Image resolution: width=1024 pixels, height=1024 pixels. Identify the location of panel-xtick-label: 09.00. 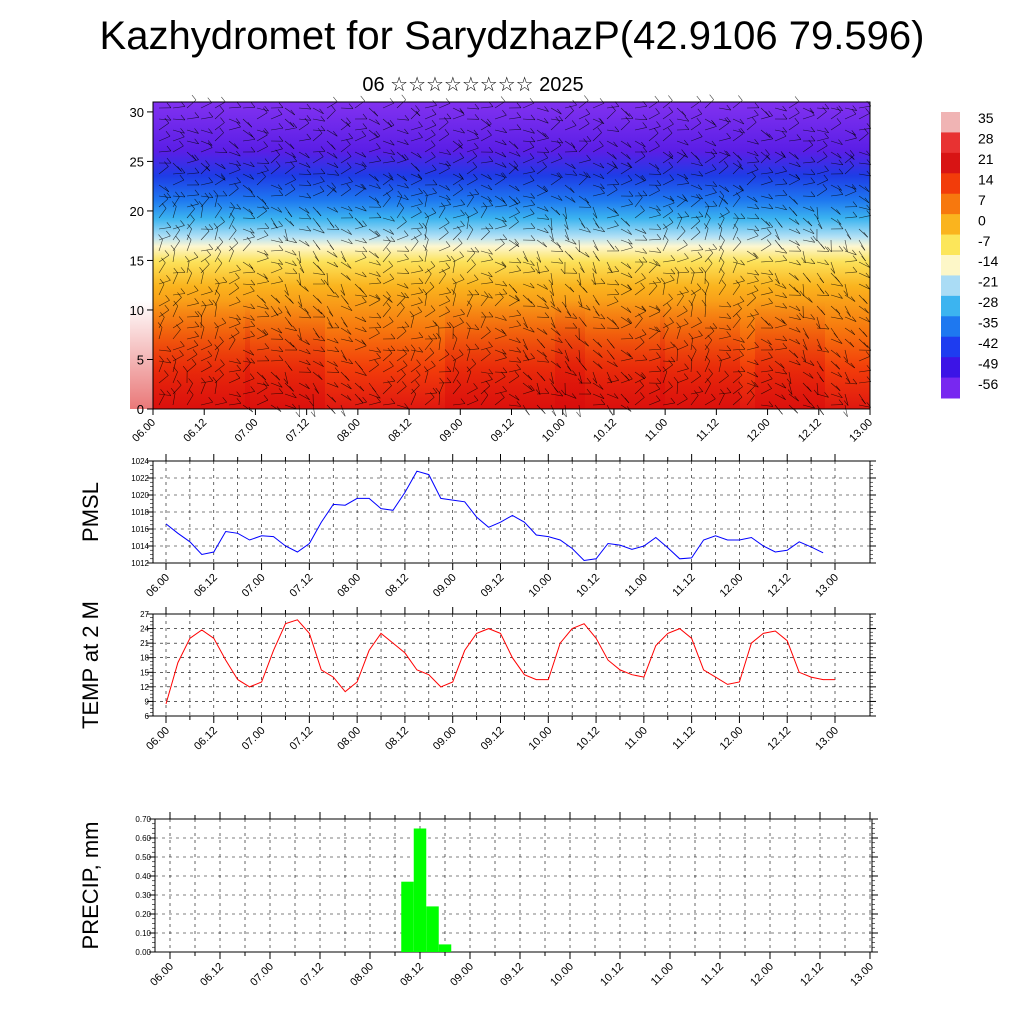
(462, 975).